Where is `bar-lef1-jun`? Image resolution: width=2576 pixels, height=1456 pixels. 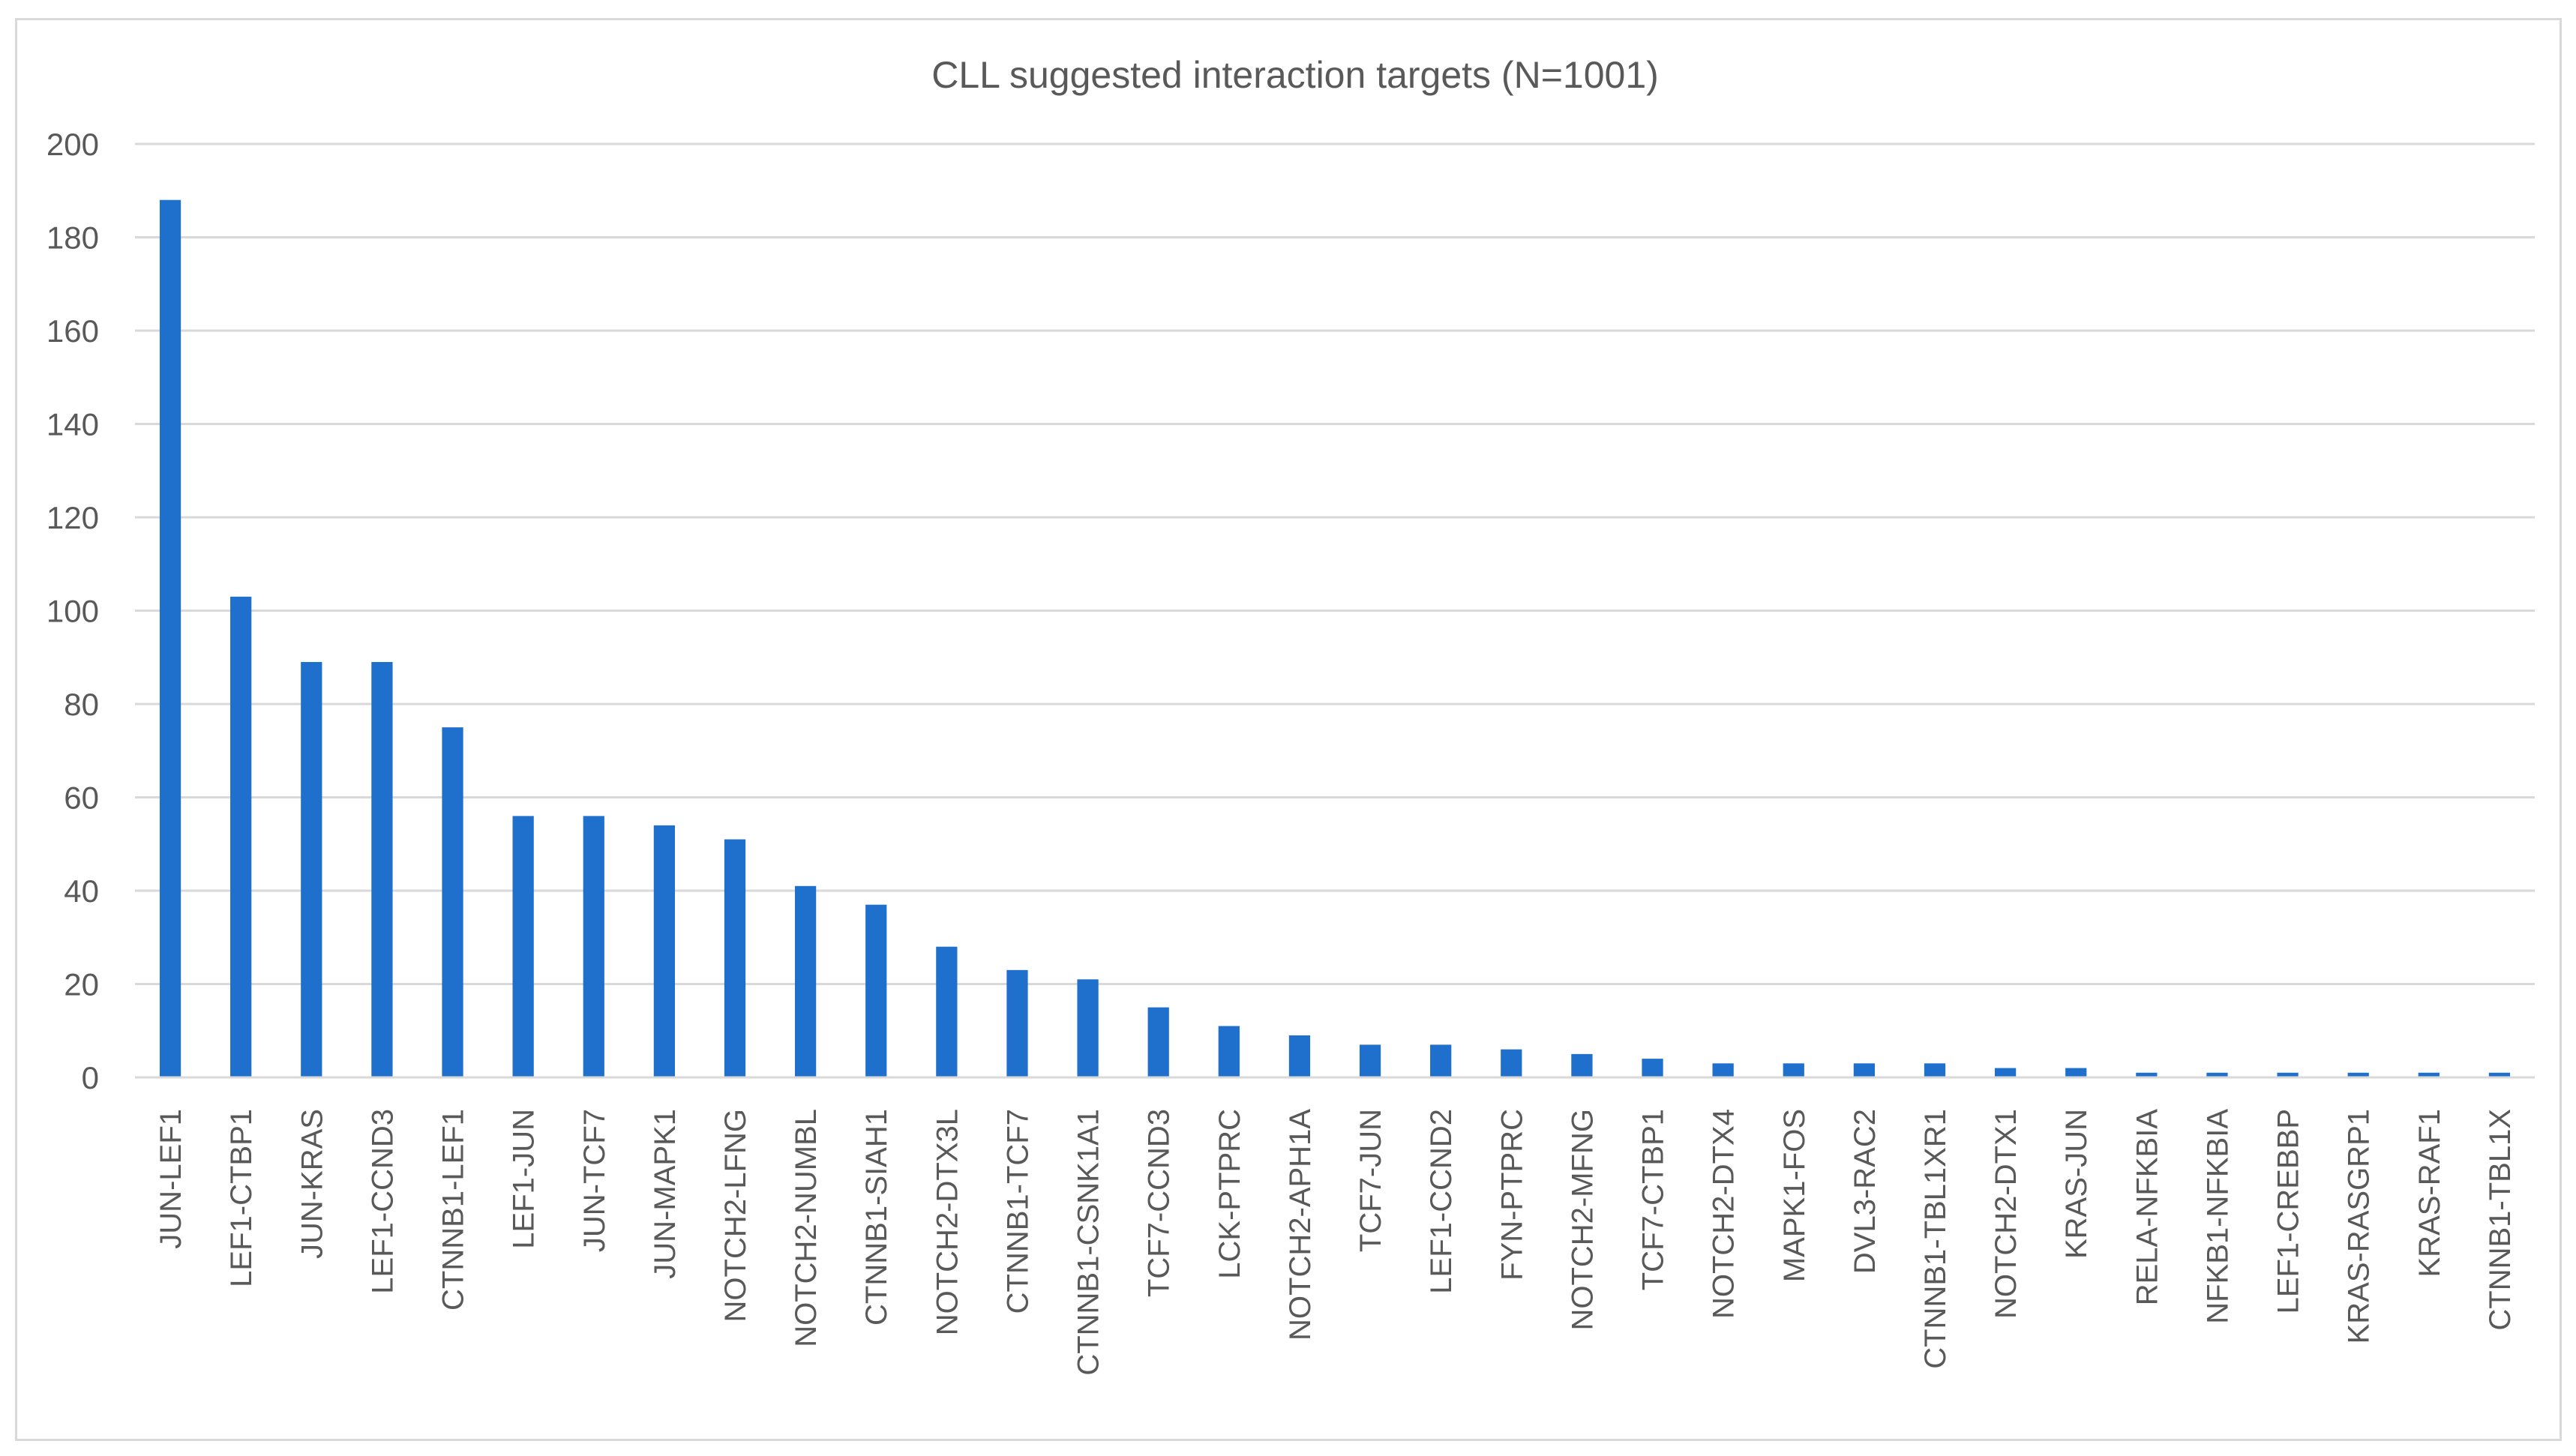 bar-lef1-jun is located at coordinates (523, 946).